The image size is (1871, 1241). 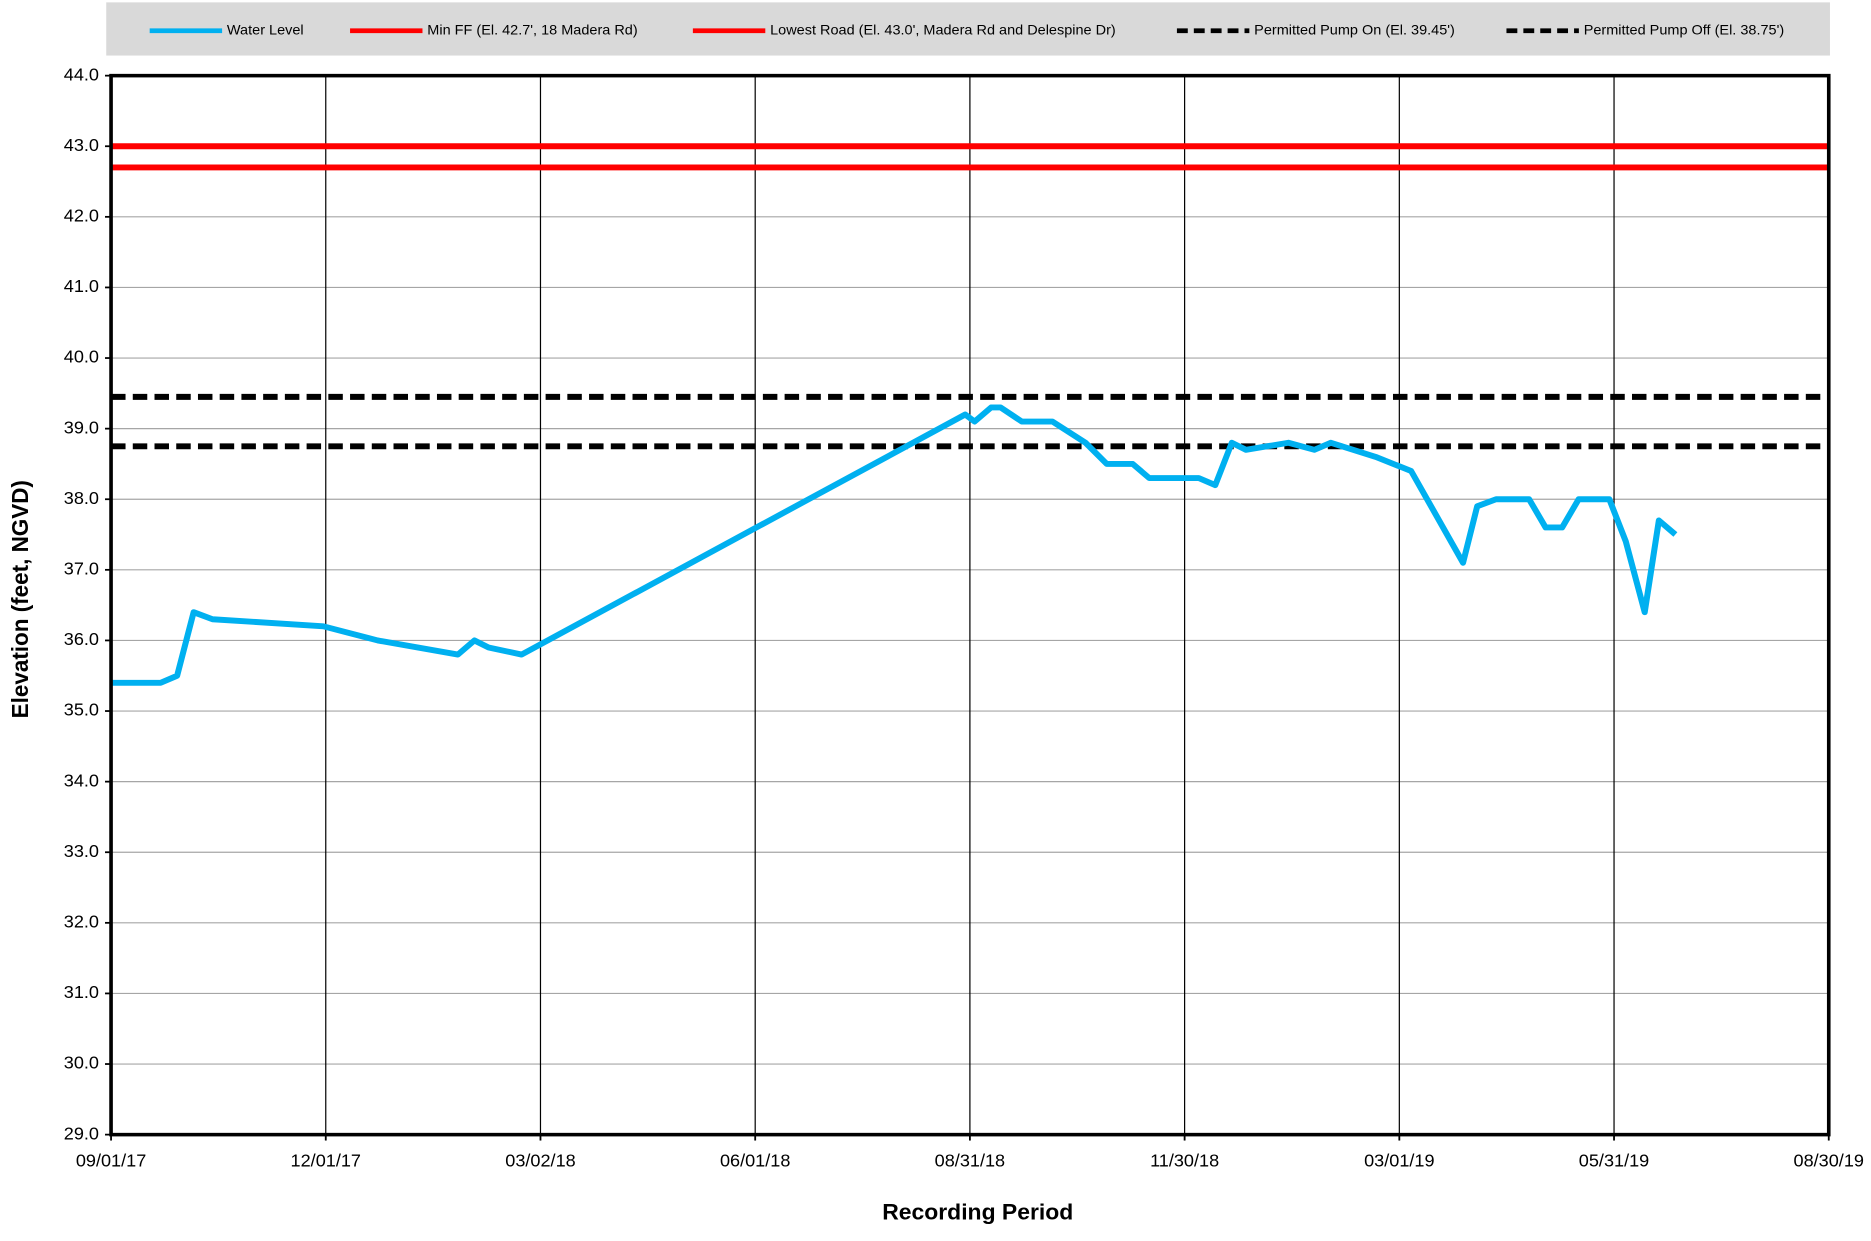 What do you see at coordinates (1614, 1161) in the screenshot?
I see `x-tick-label: 05/31/19` at bounding box center [1614, 1161].